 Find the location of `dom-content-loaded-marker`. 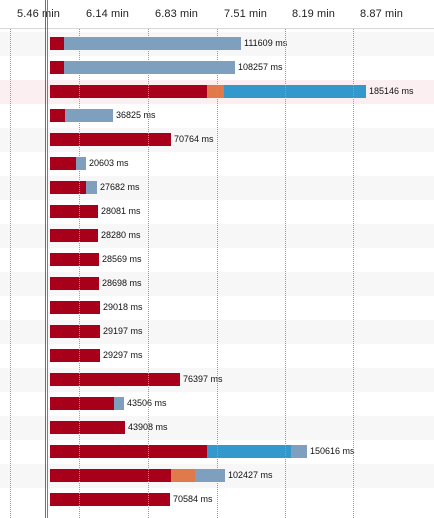

dom-content-loaded-marker is located at coordinates (45, 259).